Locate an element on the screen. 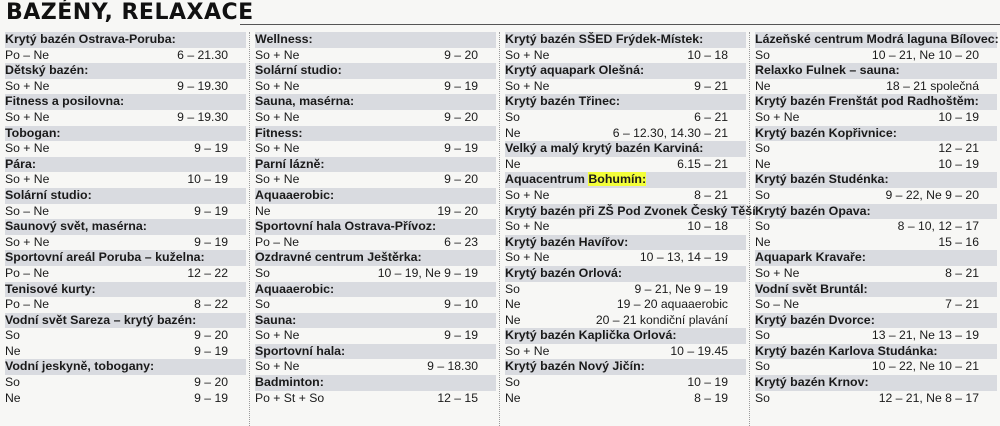 Image resolution: width=1000 pixels, height=426 pixels. venue-name-text: Dětský bazén: is located at coordinates (47, 70).